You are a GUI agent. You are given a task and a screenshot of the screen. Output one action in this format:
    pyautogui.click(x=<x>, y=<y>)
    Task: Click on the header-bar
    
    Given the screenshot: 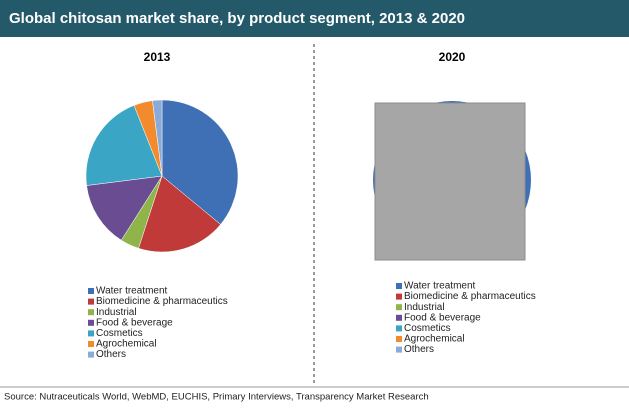 What is the action you would take?
    pyautogui.click(x=314, y=18)
    